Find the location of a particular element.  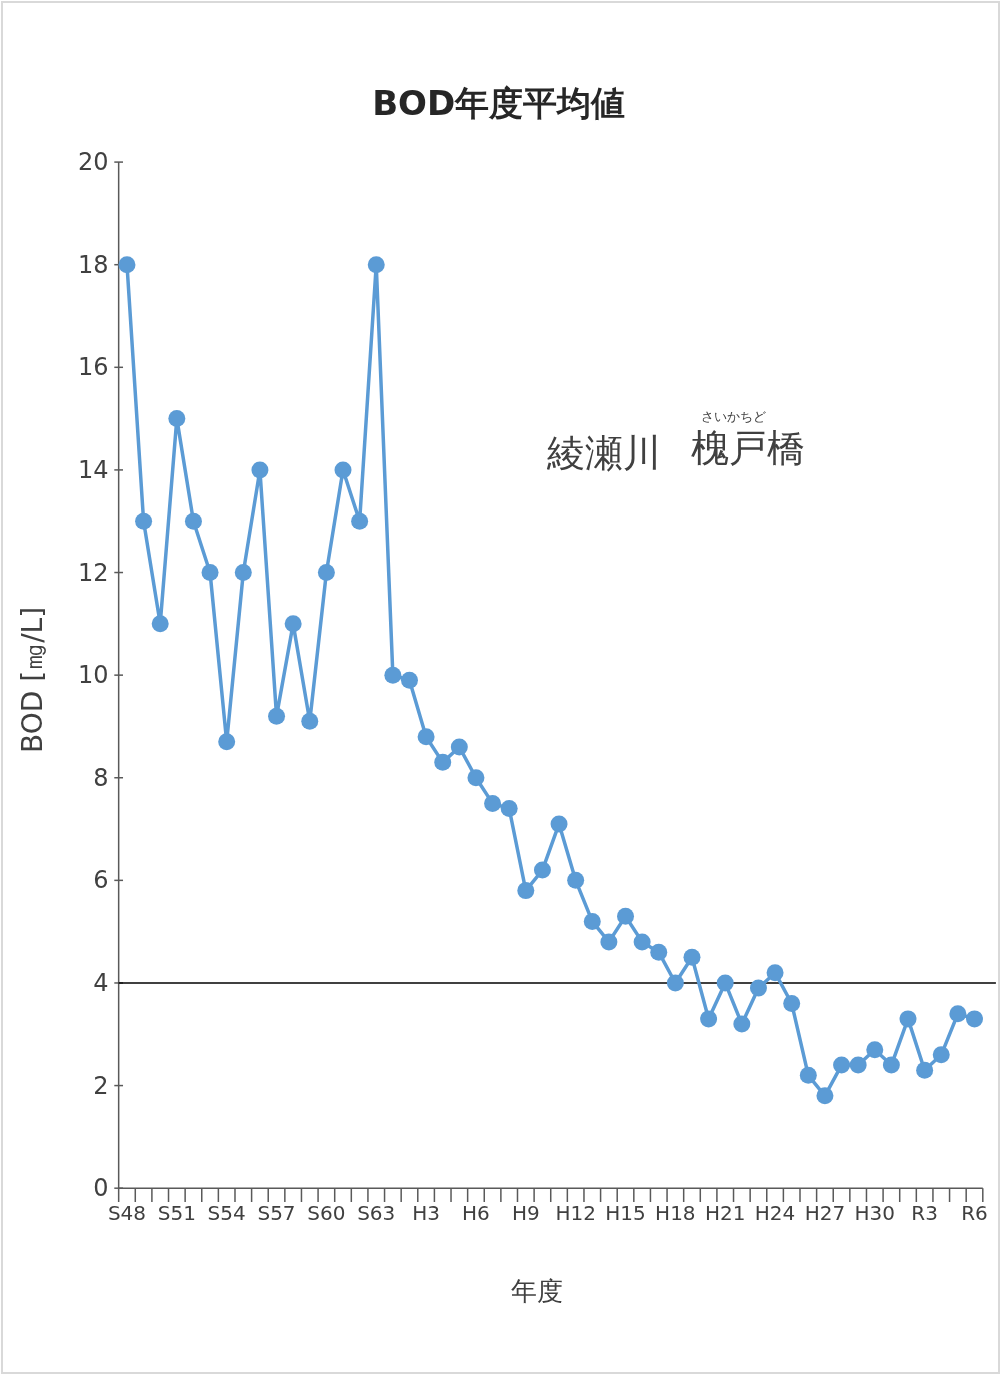

x-tick-label: S51 is located at coordinates (176, 1212).